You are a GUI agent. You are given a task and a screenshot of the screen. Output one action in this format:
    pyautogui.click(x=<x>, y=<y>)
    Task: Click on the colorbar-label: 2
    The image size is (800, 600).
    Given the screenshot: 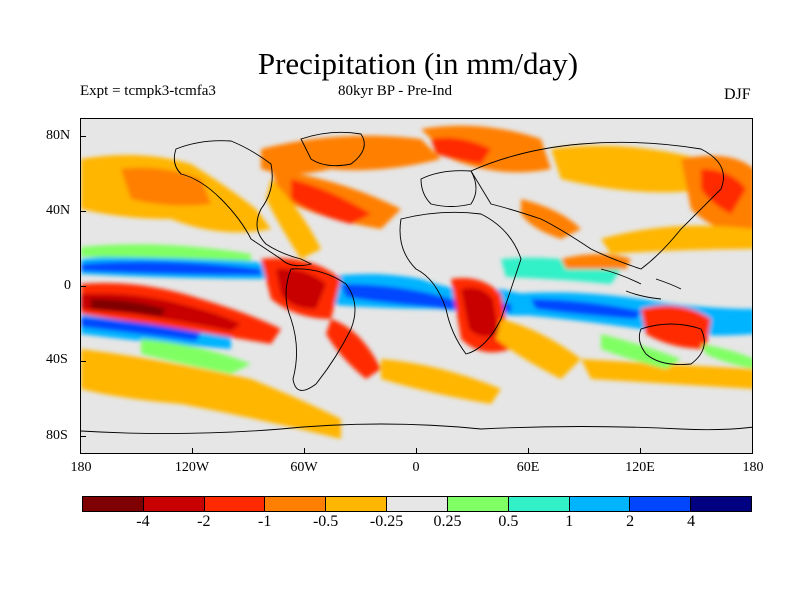 What is the action you would take?
    pyautogui.click(x=630, y=521)
    